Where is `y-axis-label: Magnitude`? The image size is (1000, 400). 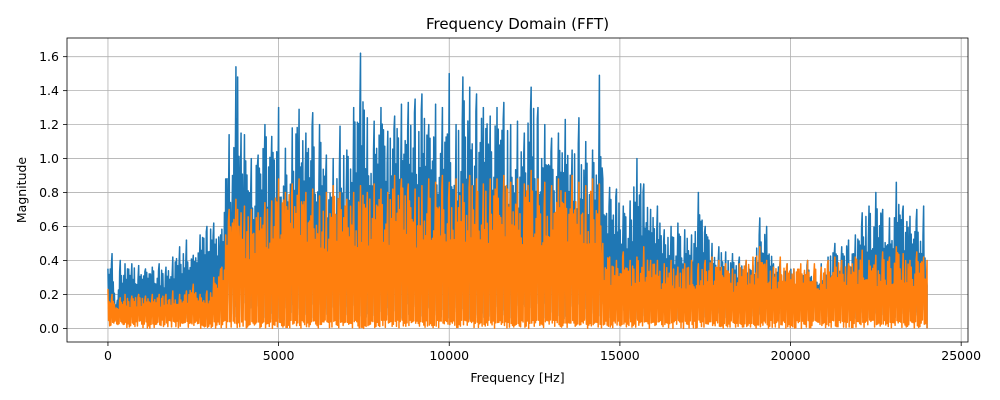
y-axis-label: Magnitude is located at coordinates (21, 190).